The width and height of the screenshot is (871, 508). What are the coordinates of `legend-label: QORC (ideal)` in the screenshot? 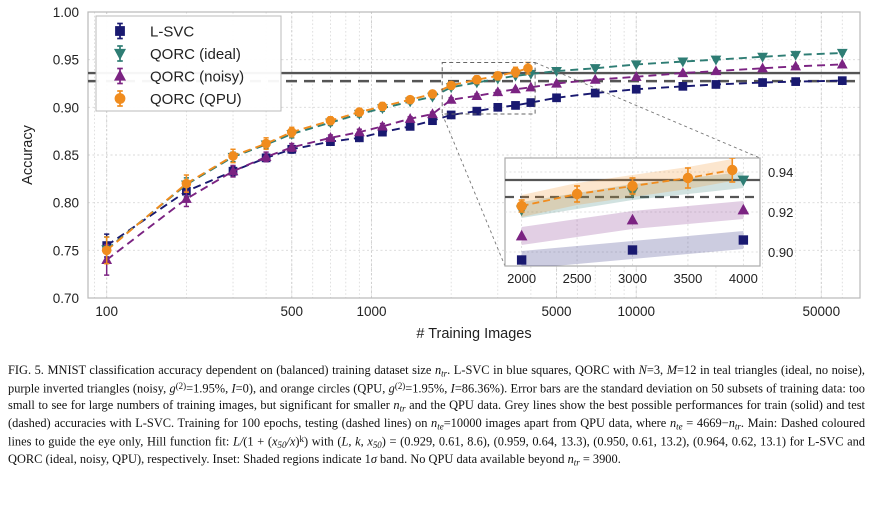 It's located at (195, 54).